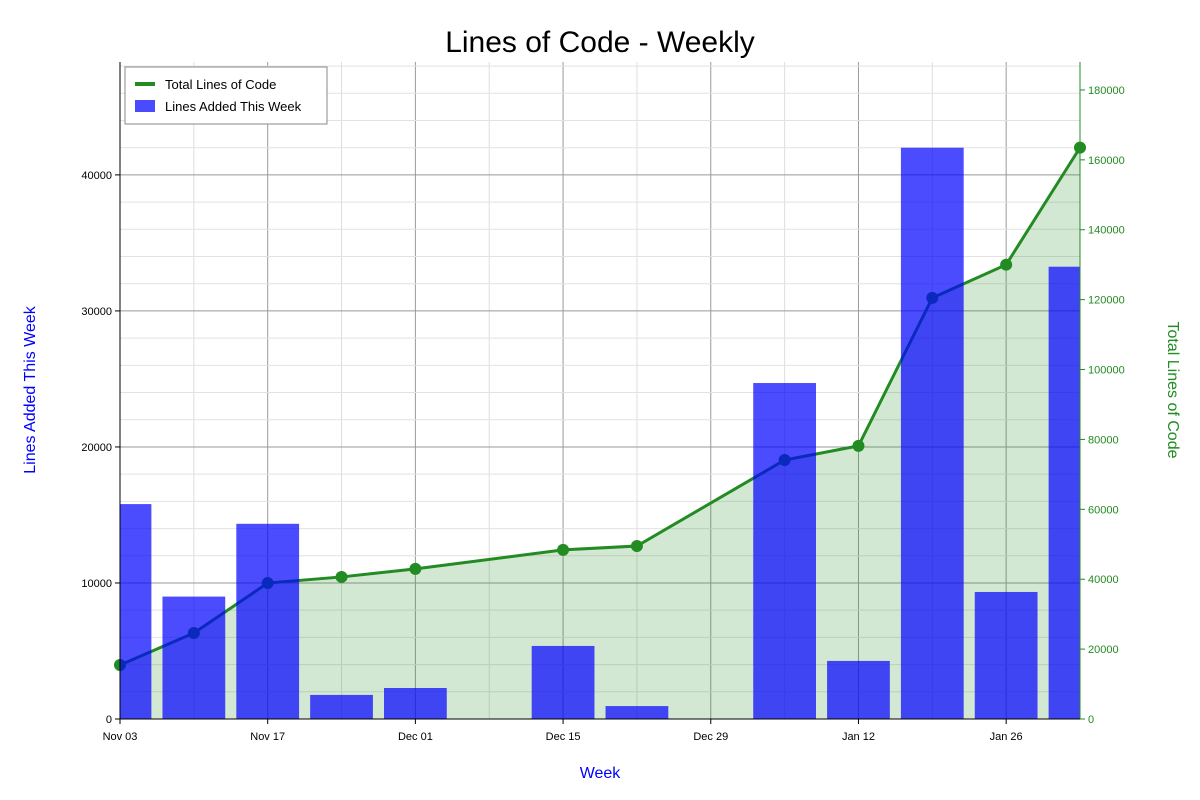 This screenshot has height=800, width=1200. Describe the element at coordinates (710, 737) in the screenshot. I see `x-tick-label: Dec 29` at that location.